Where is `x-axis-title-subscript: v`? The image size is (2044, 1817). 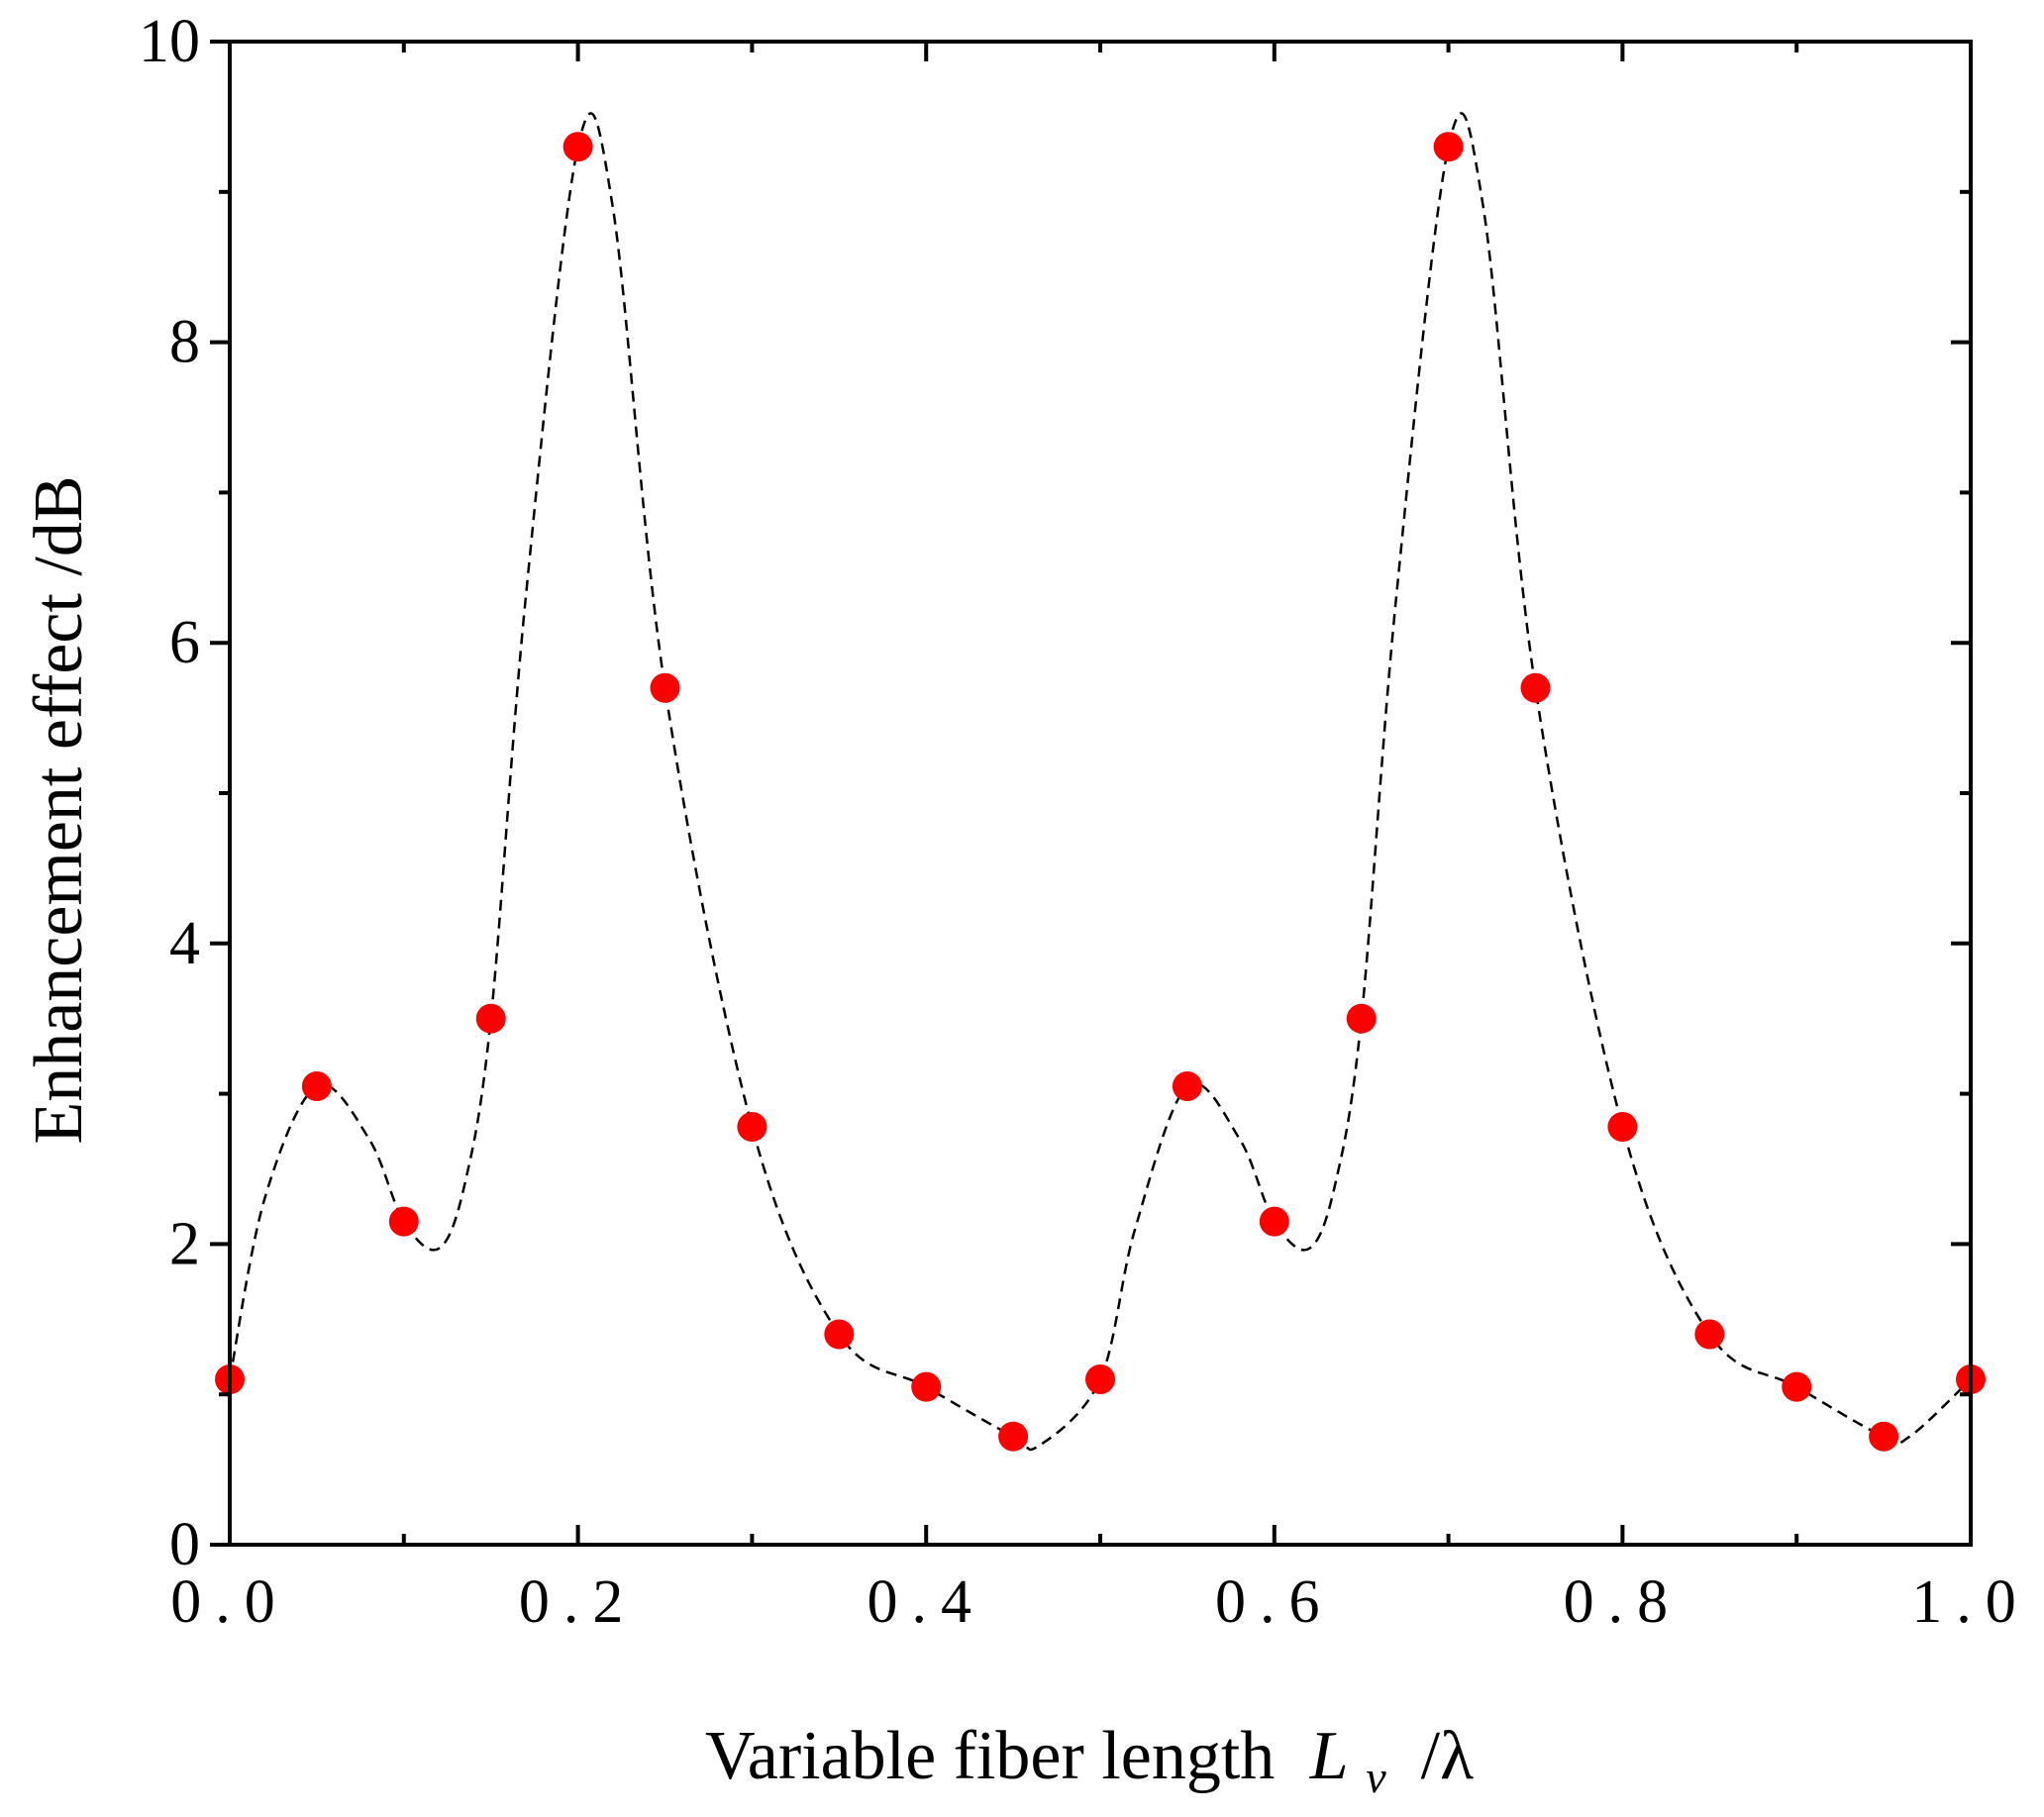
x-axis-title-subscript: v is located at coordinates (1376, 1777).